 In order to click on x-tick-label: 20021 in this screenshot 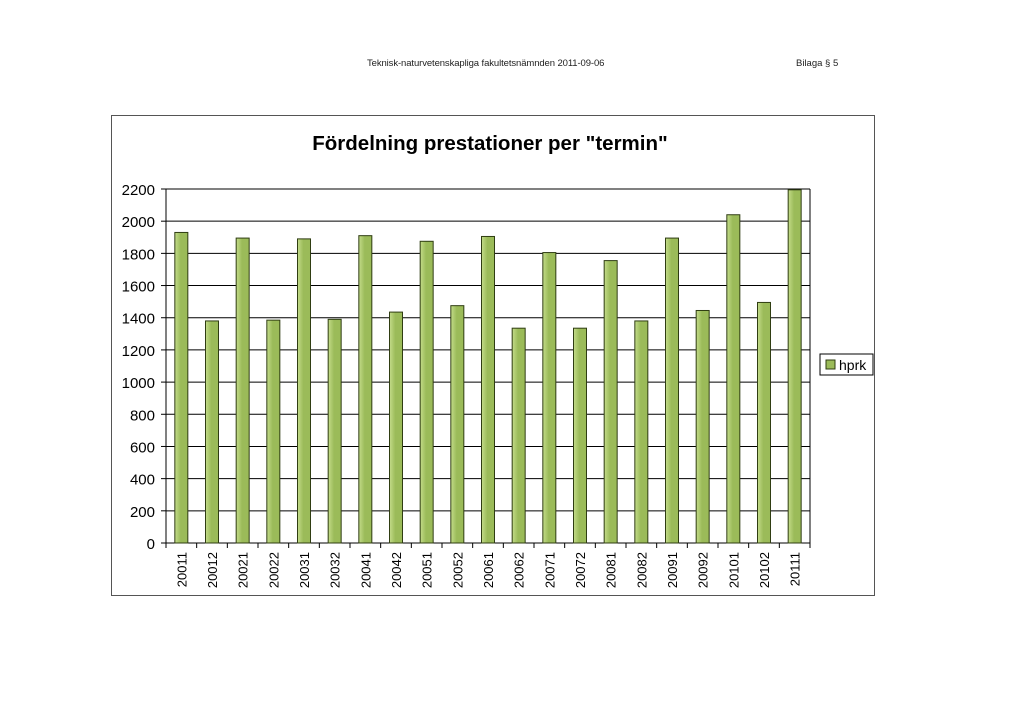, I will do `click(243, 570)`.